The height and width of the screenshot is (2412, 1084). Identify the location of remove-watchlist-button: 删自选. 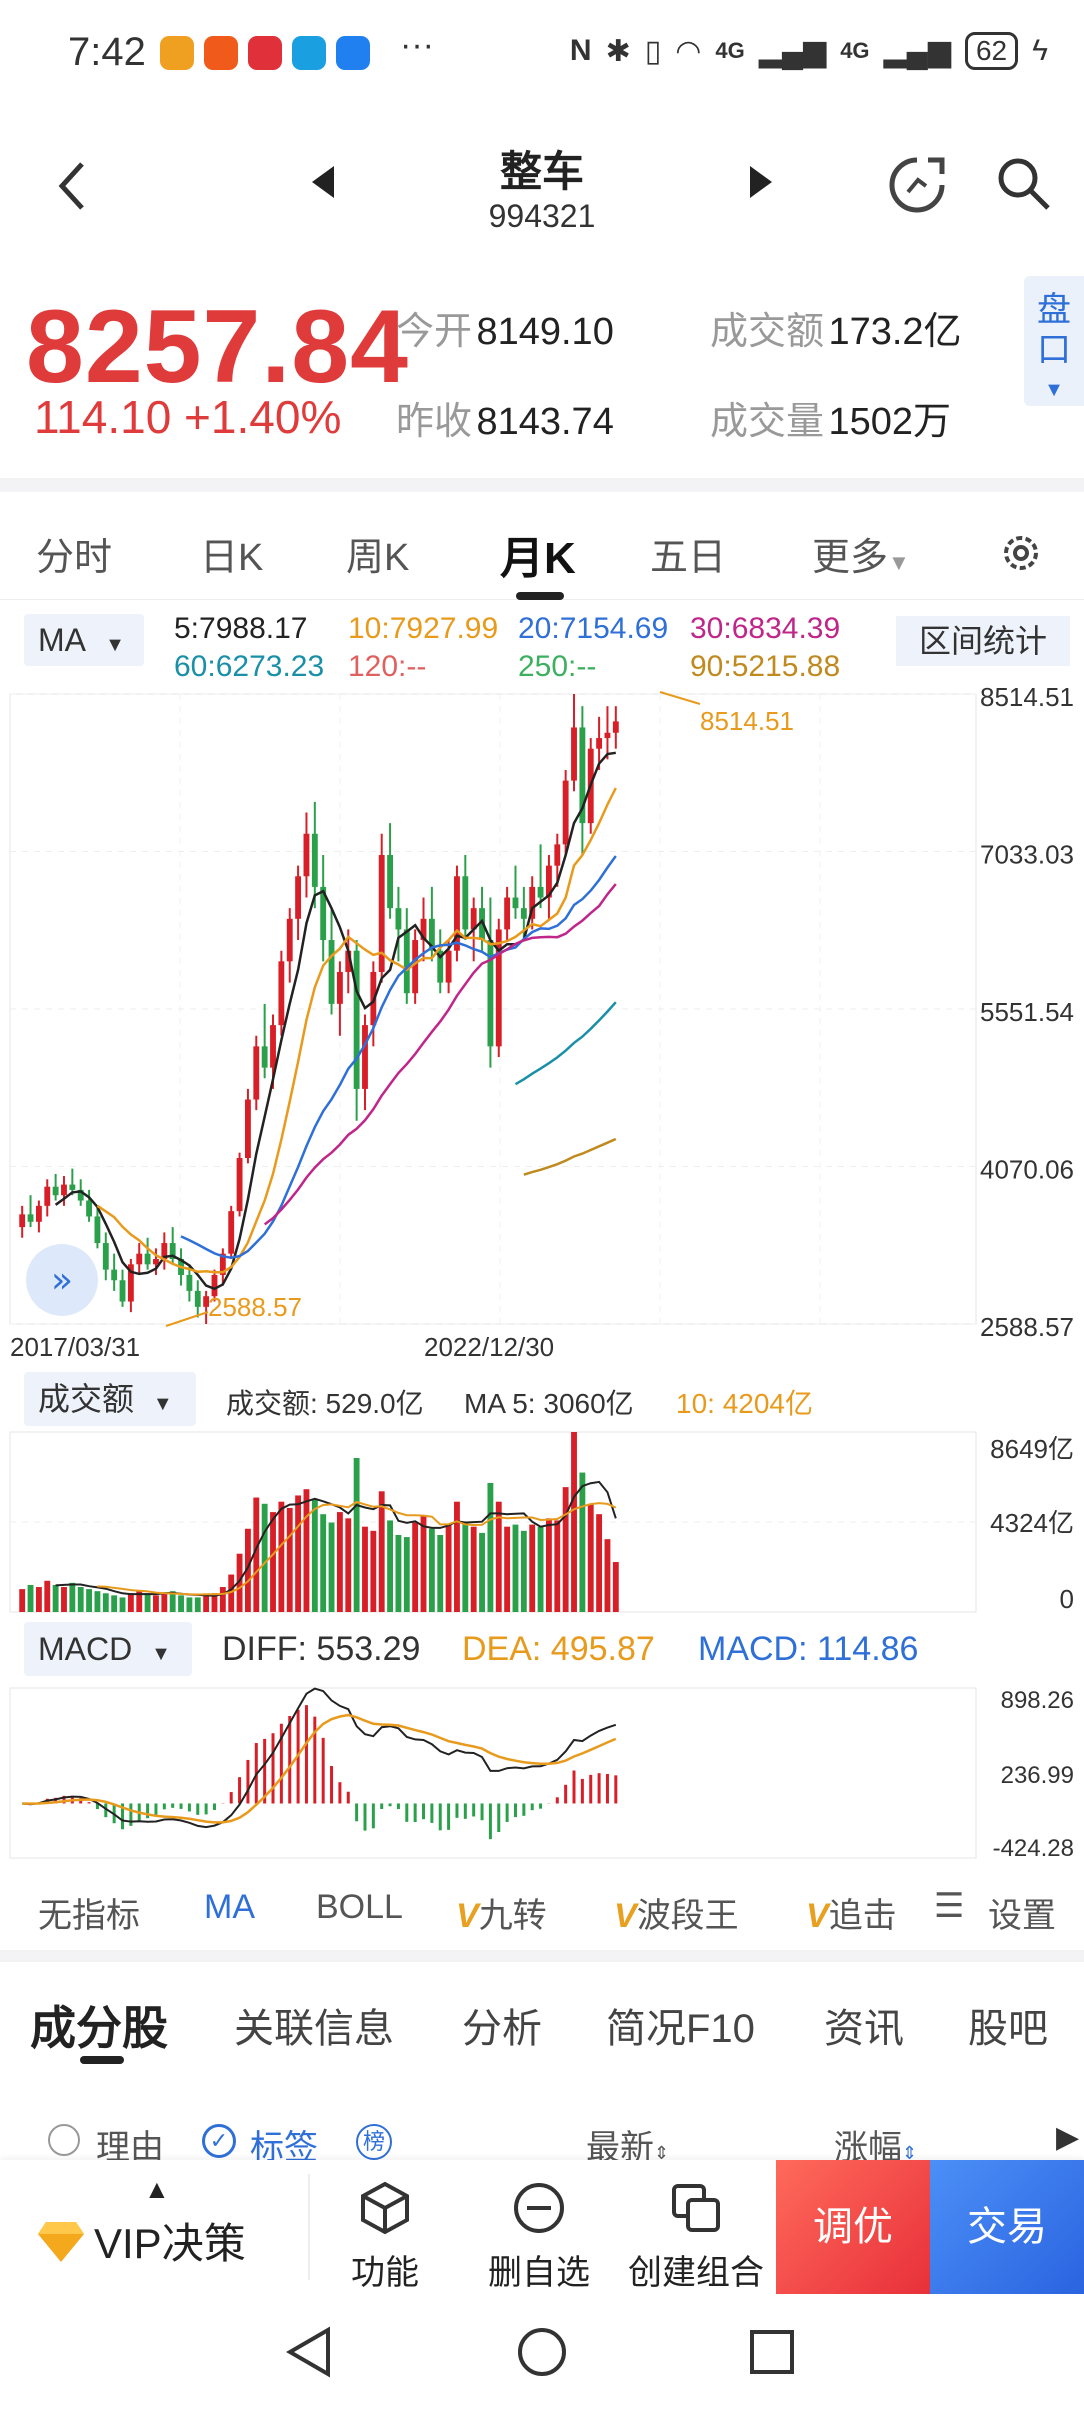
(539, 2237).